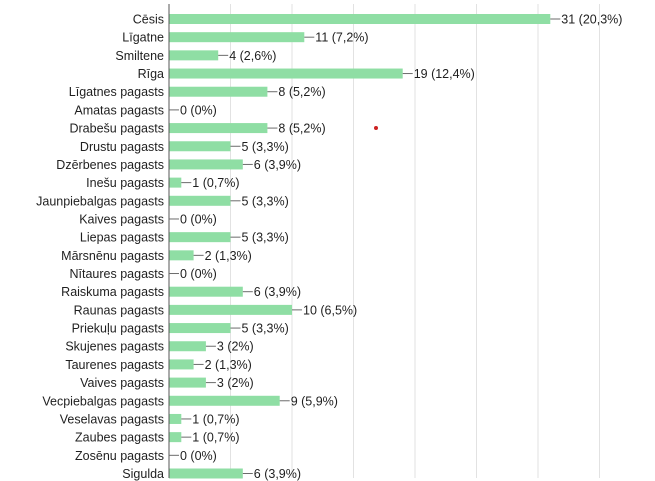  Describe the element at coordinates (122, 147) in the screenshot. I see `category-label: Drustu pagasts` at that location.